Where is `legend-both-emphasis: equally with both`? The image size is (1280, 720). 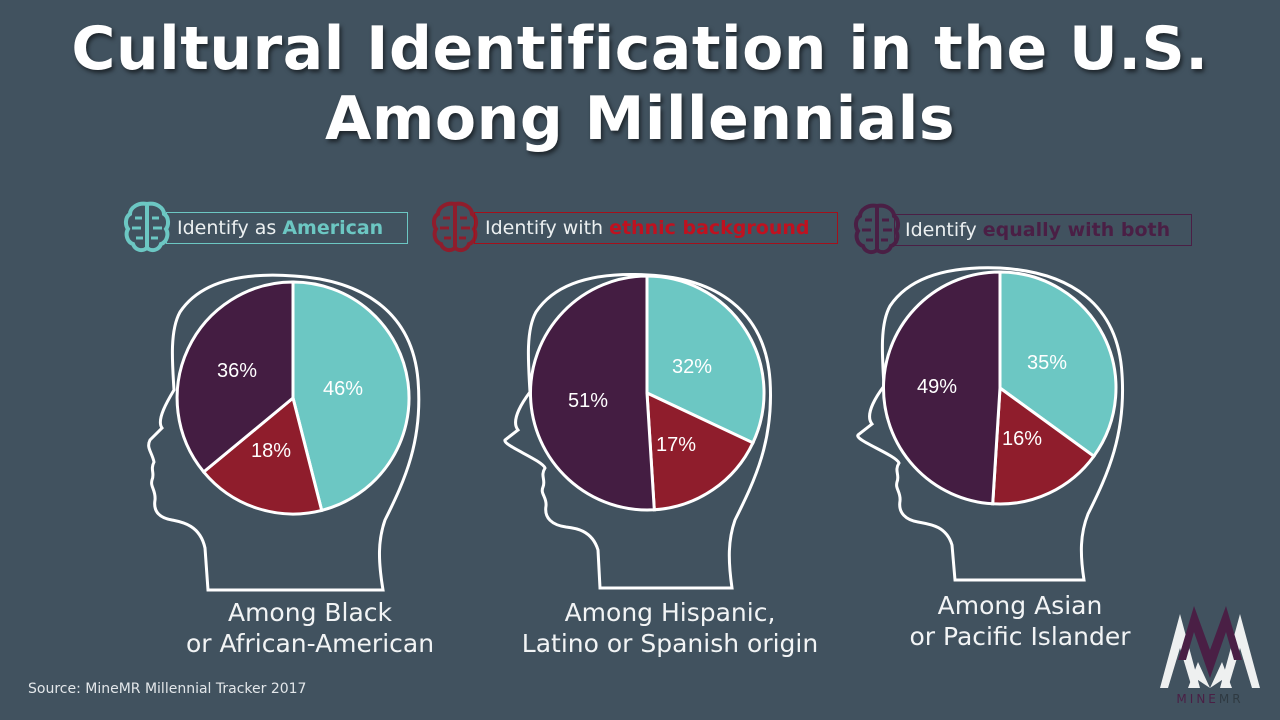 legend-both-emphasis: equally with both is located at coordinates (1076, 230).